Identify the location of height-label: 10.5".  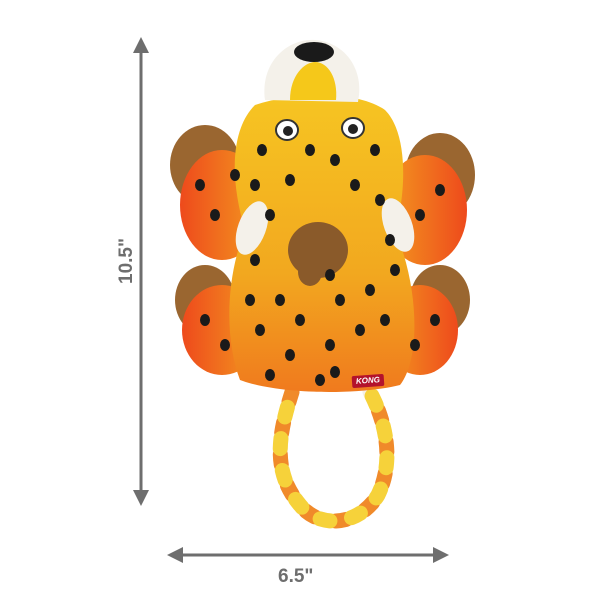
(126, 261).